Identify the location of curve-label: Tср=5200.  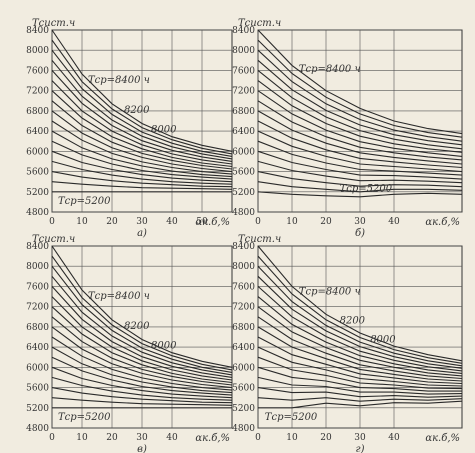
(84, 201).